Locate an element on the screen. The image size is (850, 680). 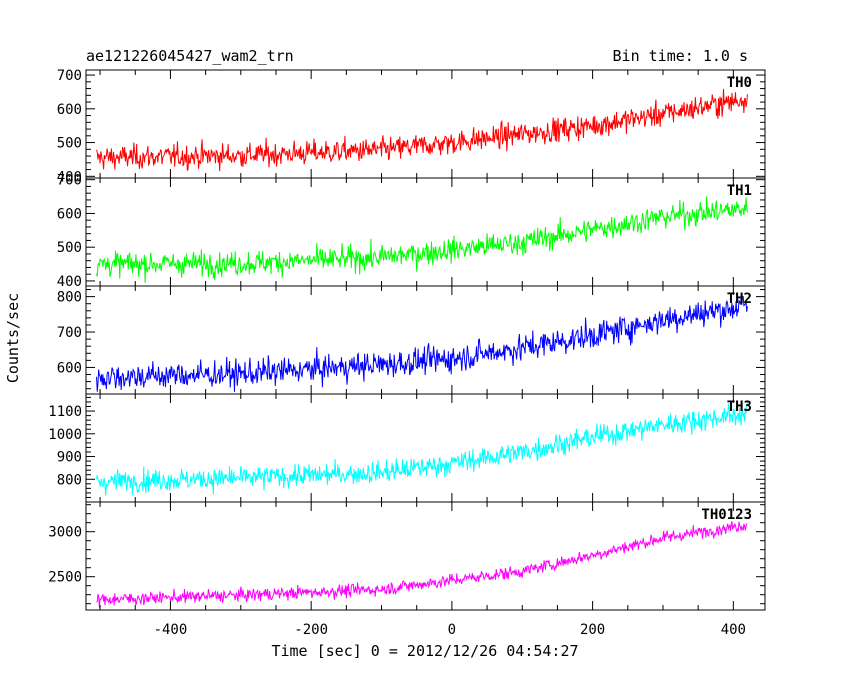
panel-th2: 600 700 800 TH2 is located at coordinates (411, 340).